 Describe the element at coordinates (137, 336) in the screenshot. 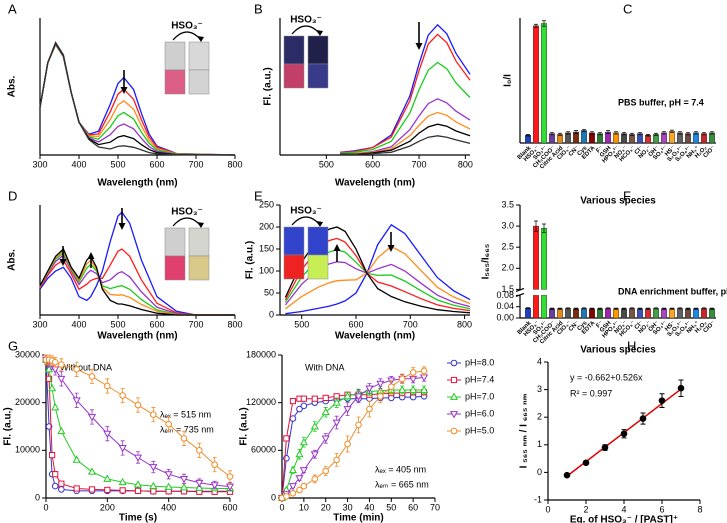

I see `x-axis-label: Wavelength (nm)` at that location.